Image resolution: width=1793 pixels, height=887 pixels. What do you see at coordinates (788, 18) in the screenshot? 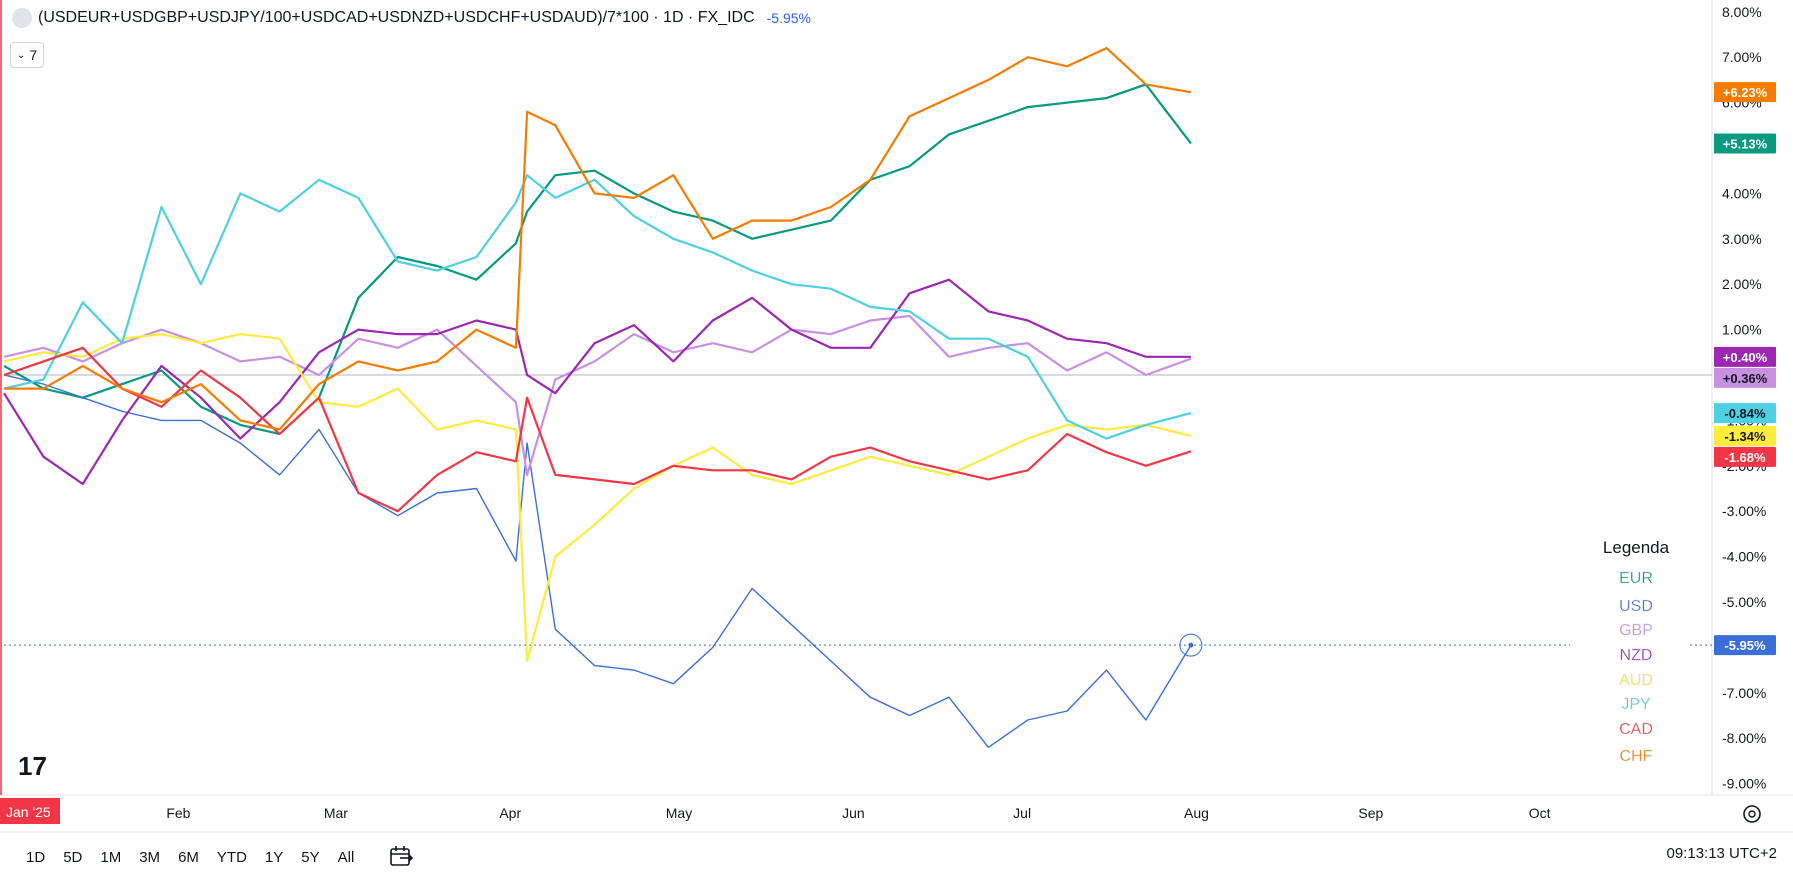
I see `symbol-change: -5.95%` at bounding box center [788, 18].